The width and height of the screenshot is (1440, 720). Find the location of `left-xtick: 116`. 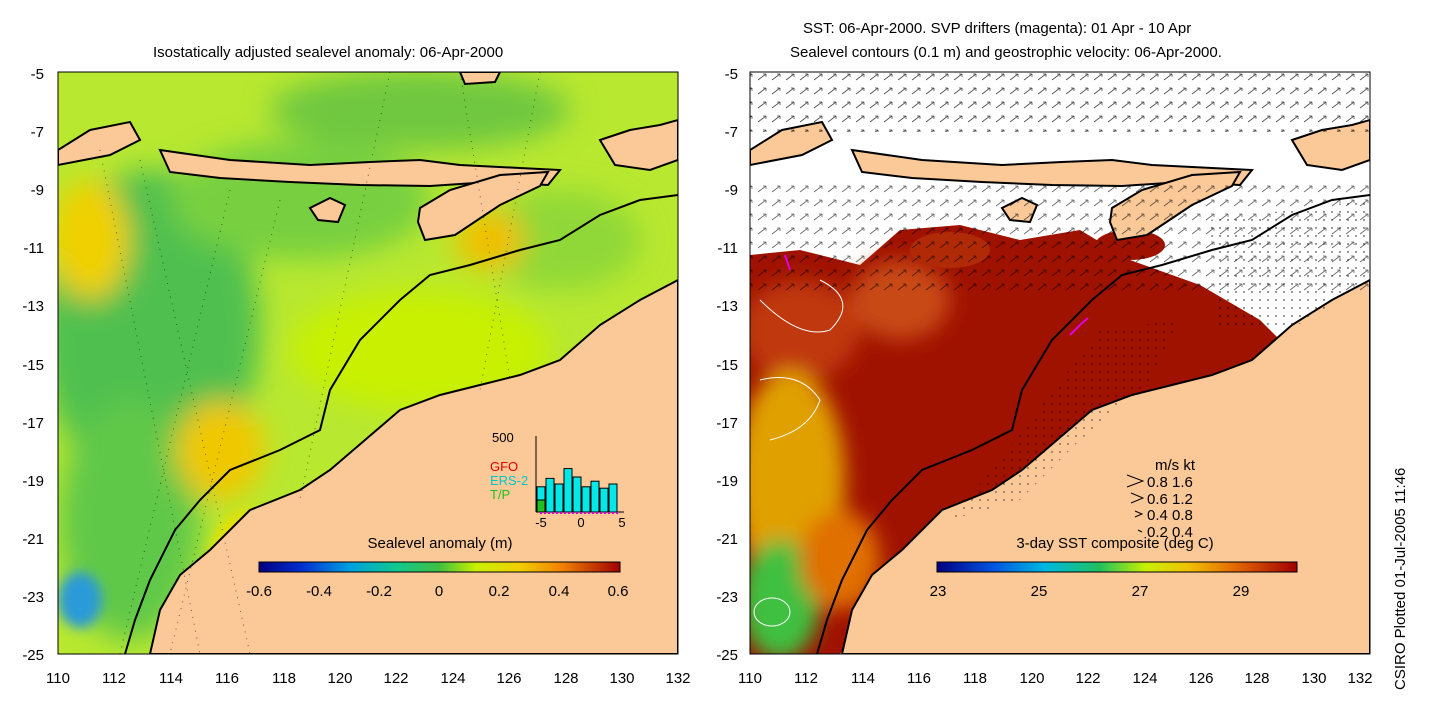

left-xtick: 116 is located at coordinates (227, 678).